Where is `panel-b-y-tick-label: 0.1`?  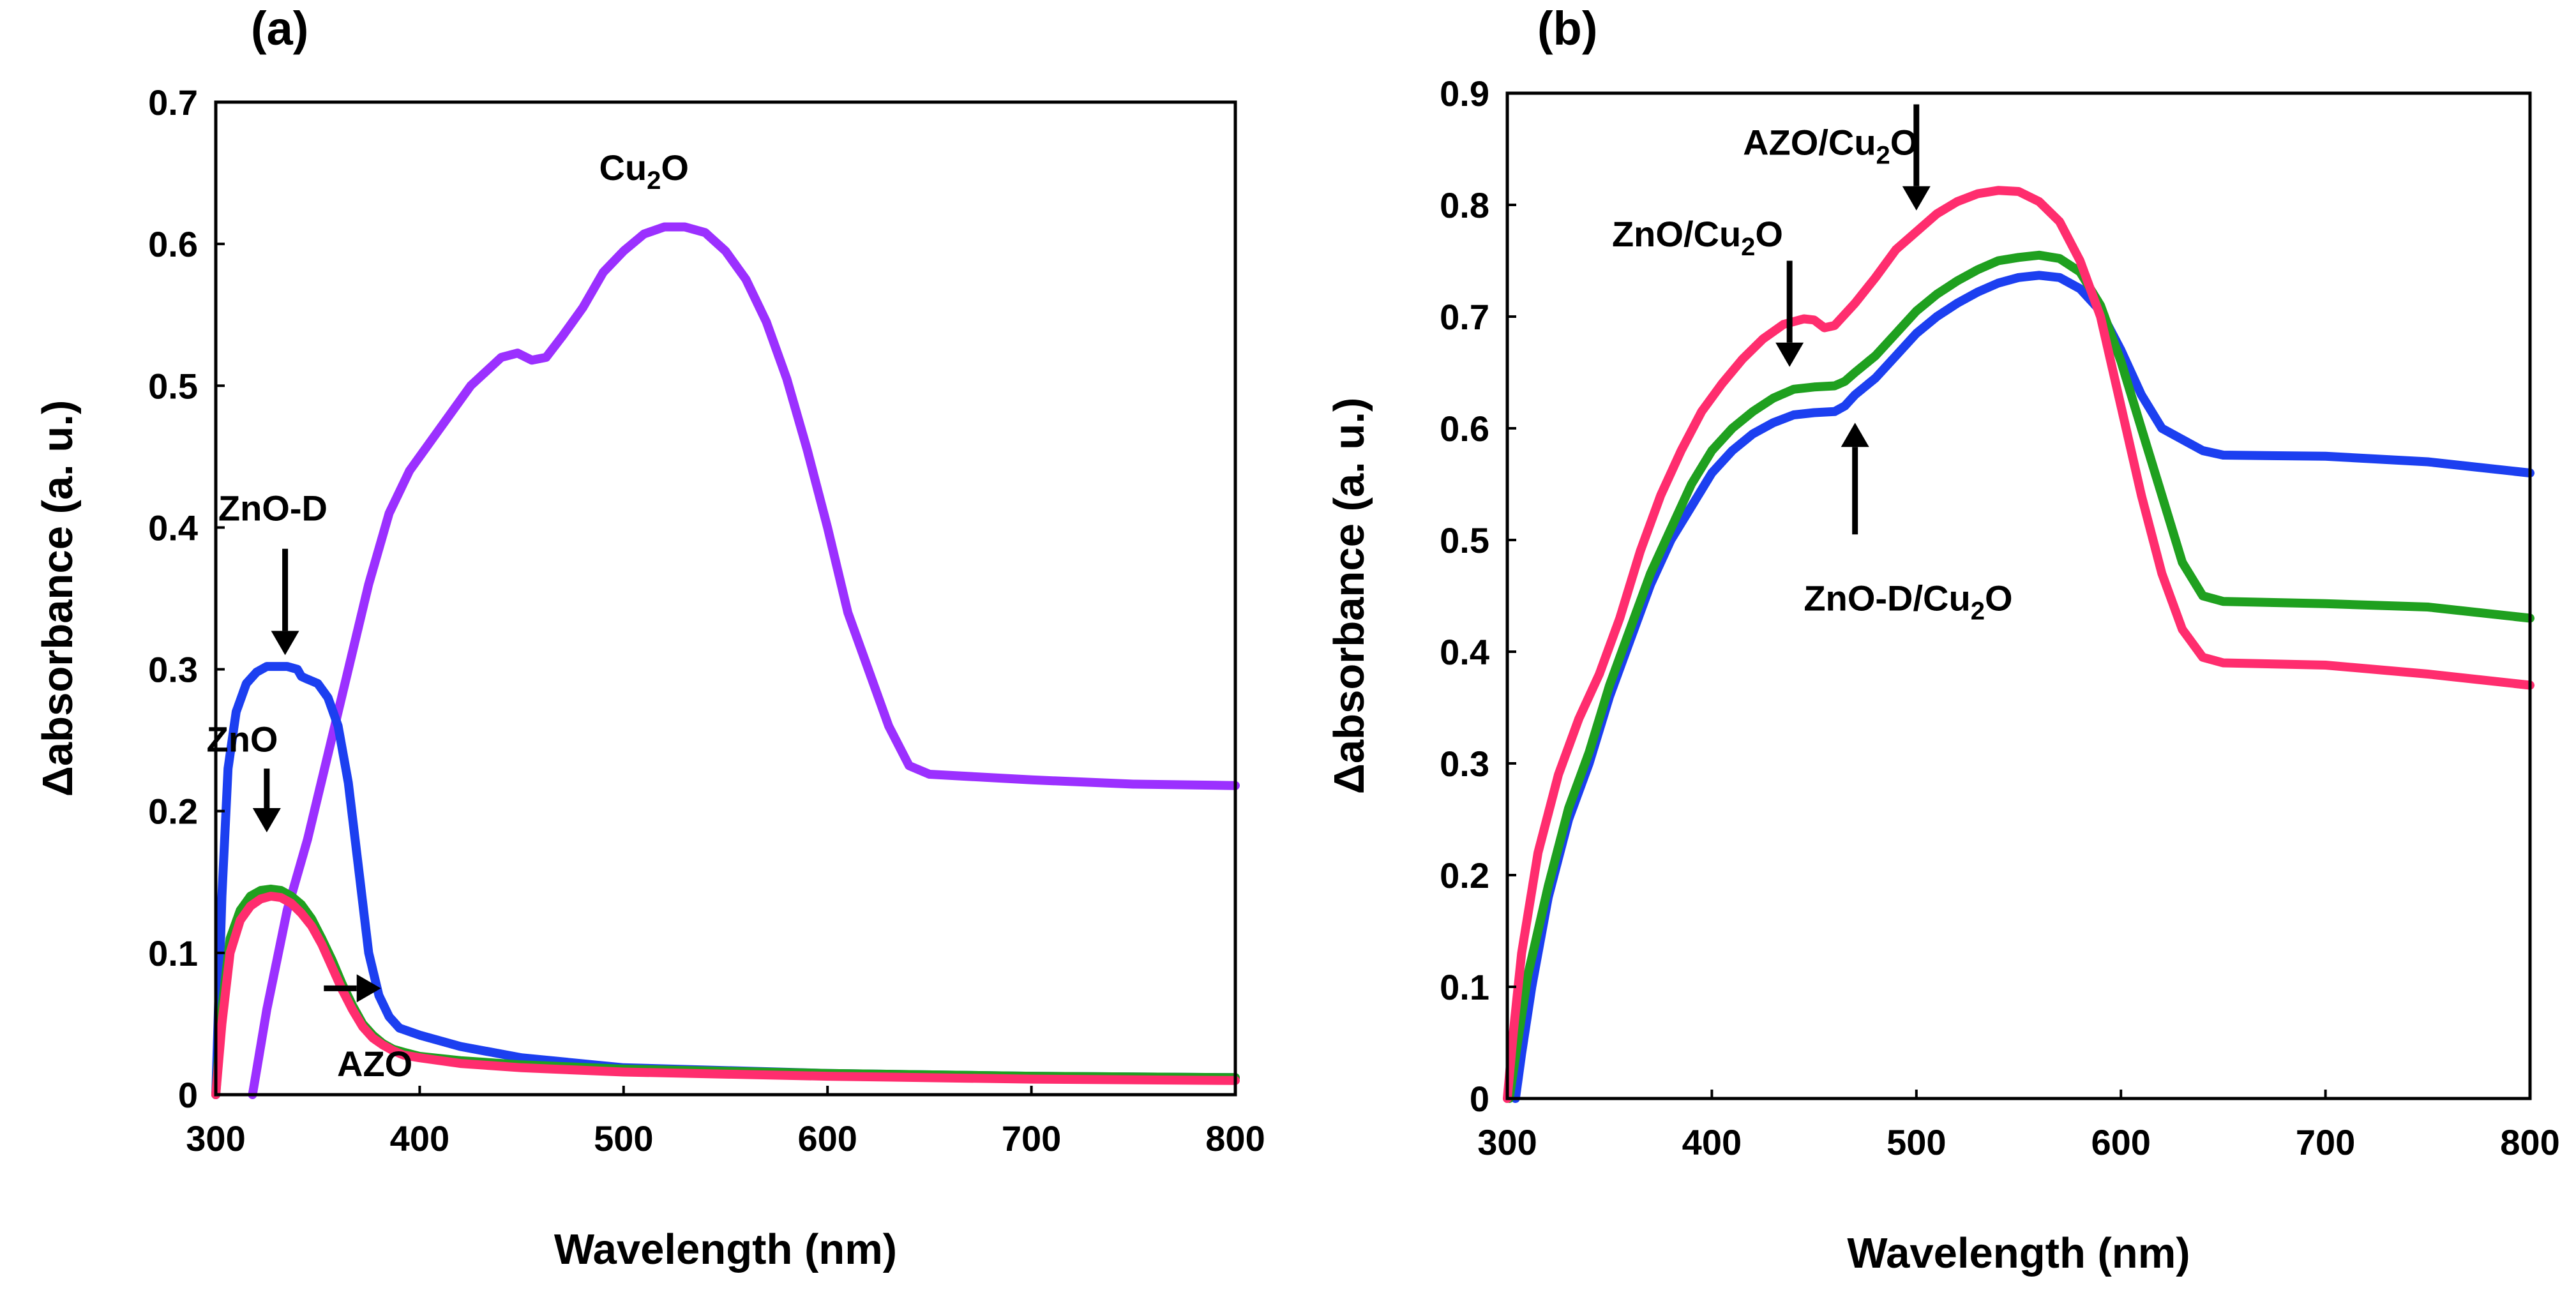
panel-b-y-tick-label: 0.1 is located at coordinates (1464, 987).